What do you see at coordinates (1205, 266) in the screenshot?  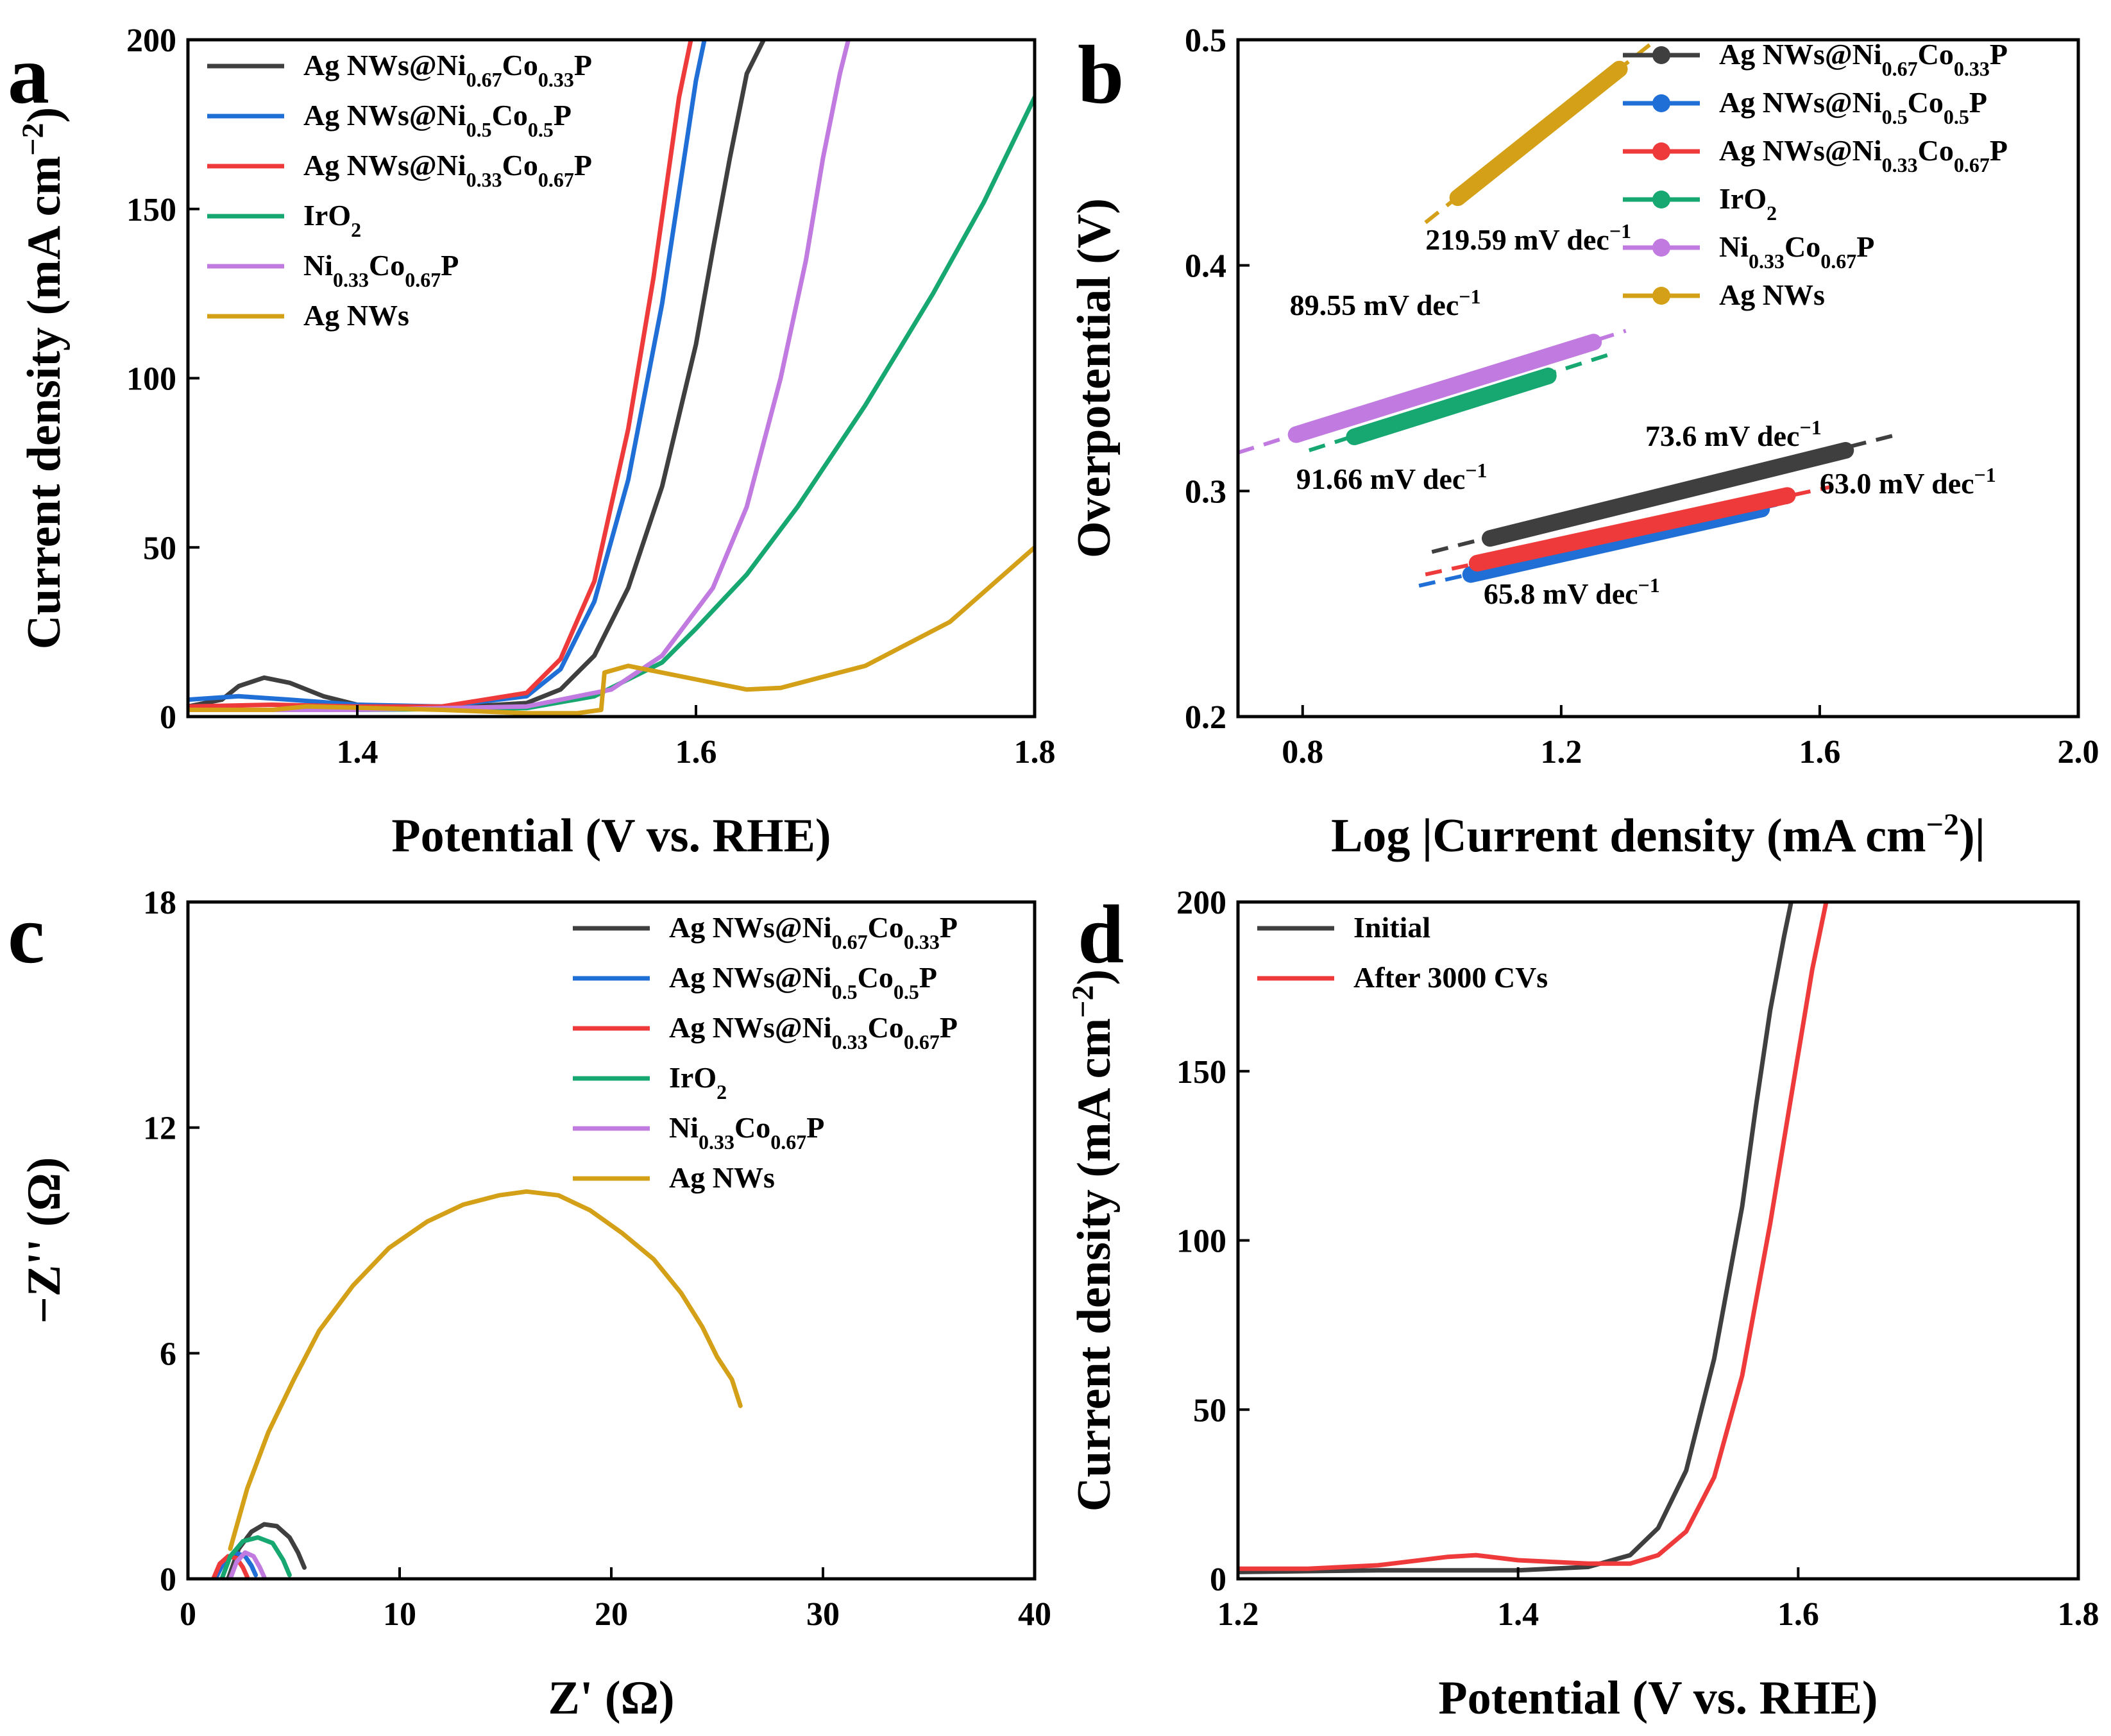 I see `y-tick-label-b-2: 0.4` at bounding box center [1205, 266].